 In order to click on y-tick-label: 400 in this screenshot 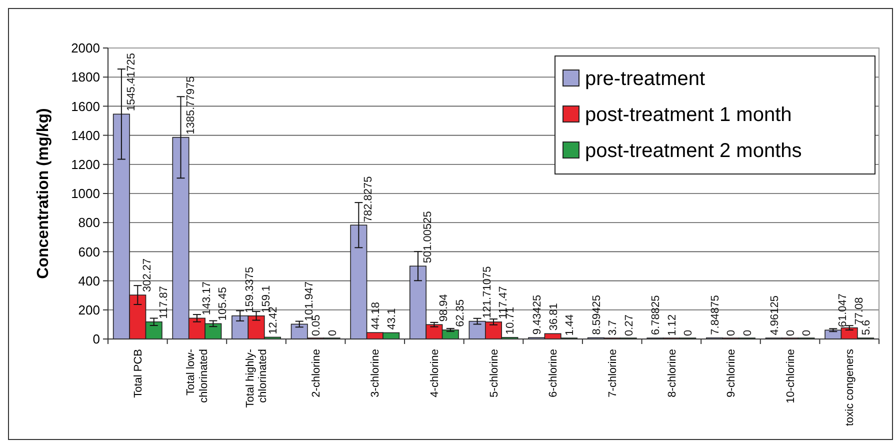, I will do `click(89, 280)`.